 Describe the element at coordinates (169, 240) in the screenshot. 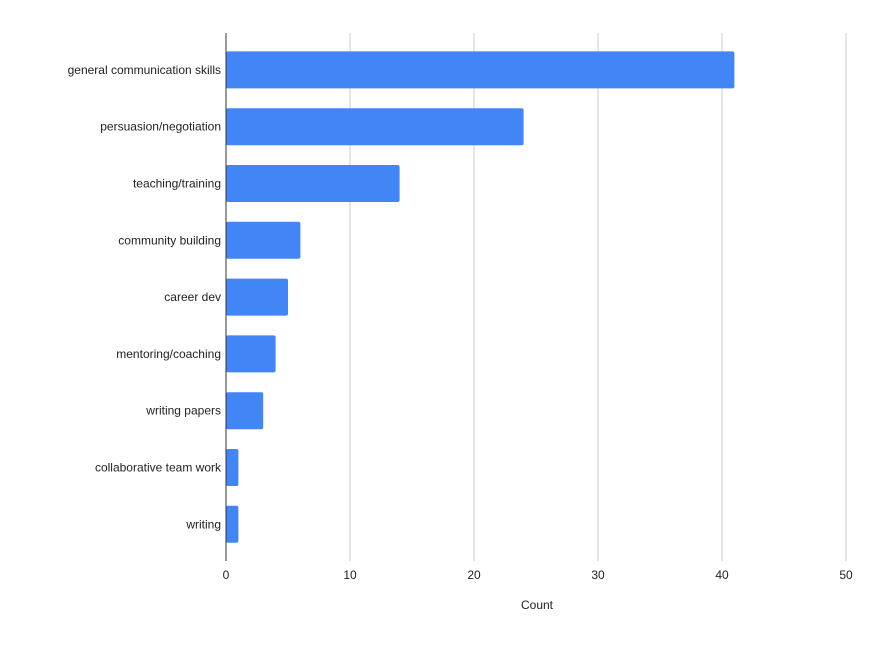

I see `category-label: community building` at that location.